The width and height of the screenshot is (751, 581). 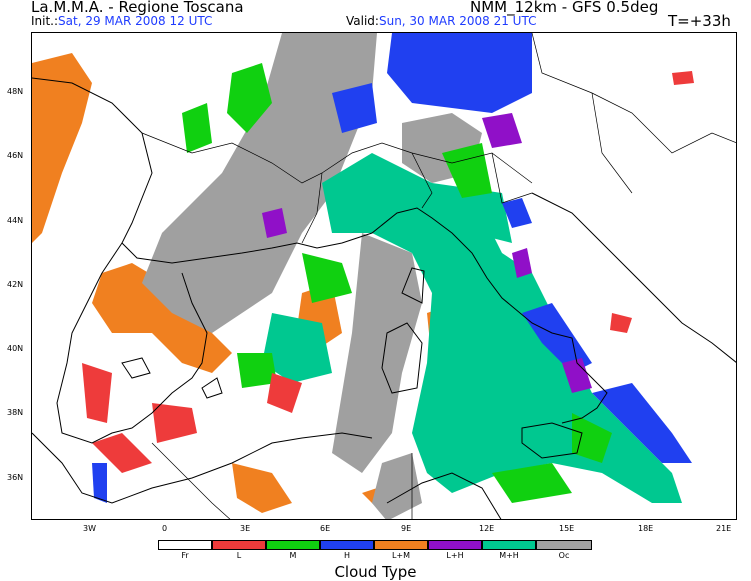 I want to click on lat-label: 46N, so click(x=15, y=155).